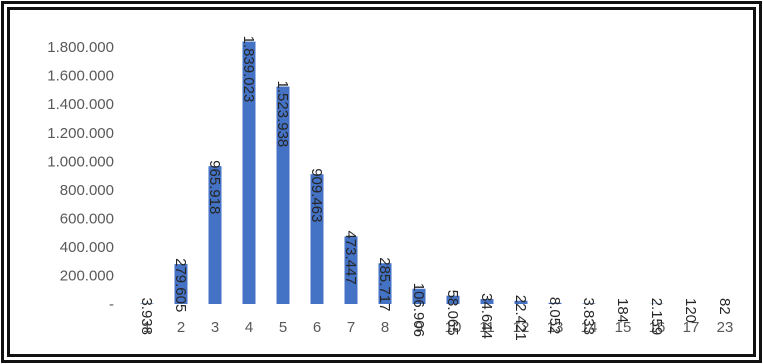 This screenshot has width=763, height=364. What do you see at coordinates (690, 310) in the screenshot?
I see `data-label: 120` at bounding box center [690, 310].